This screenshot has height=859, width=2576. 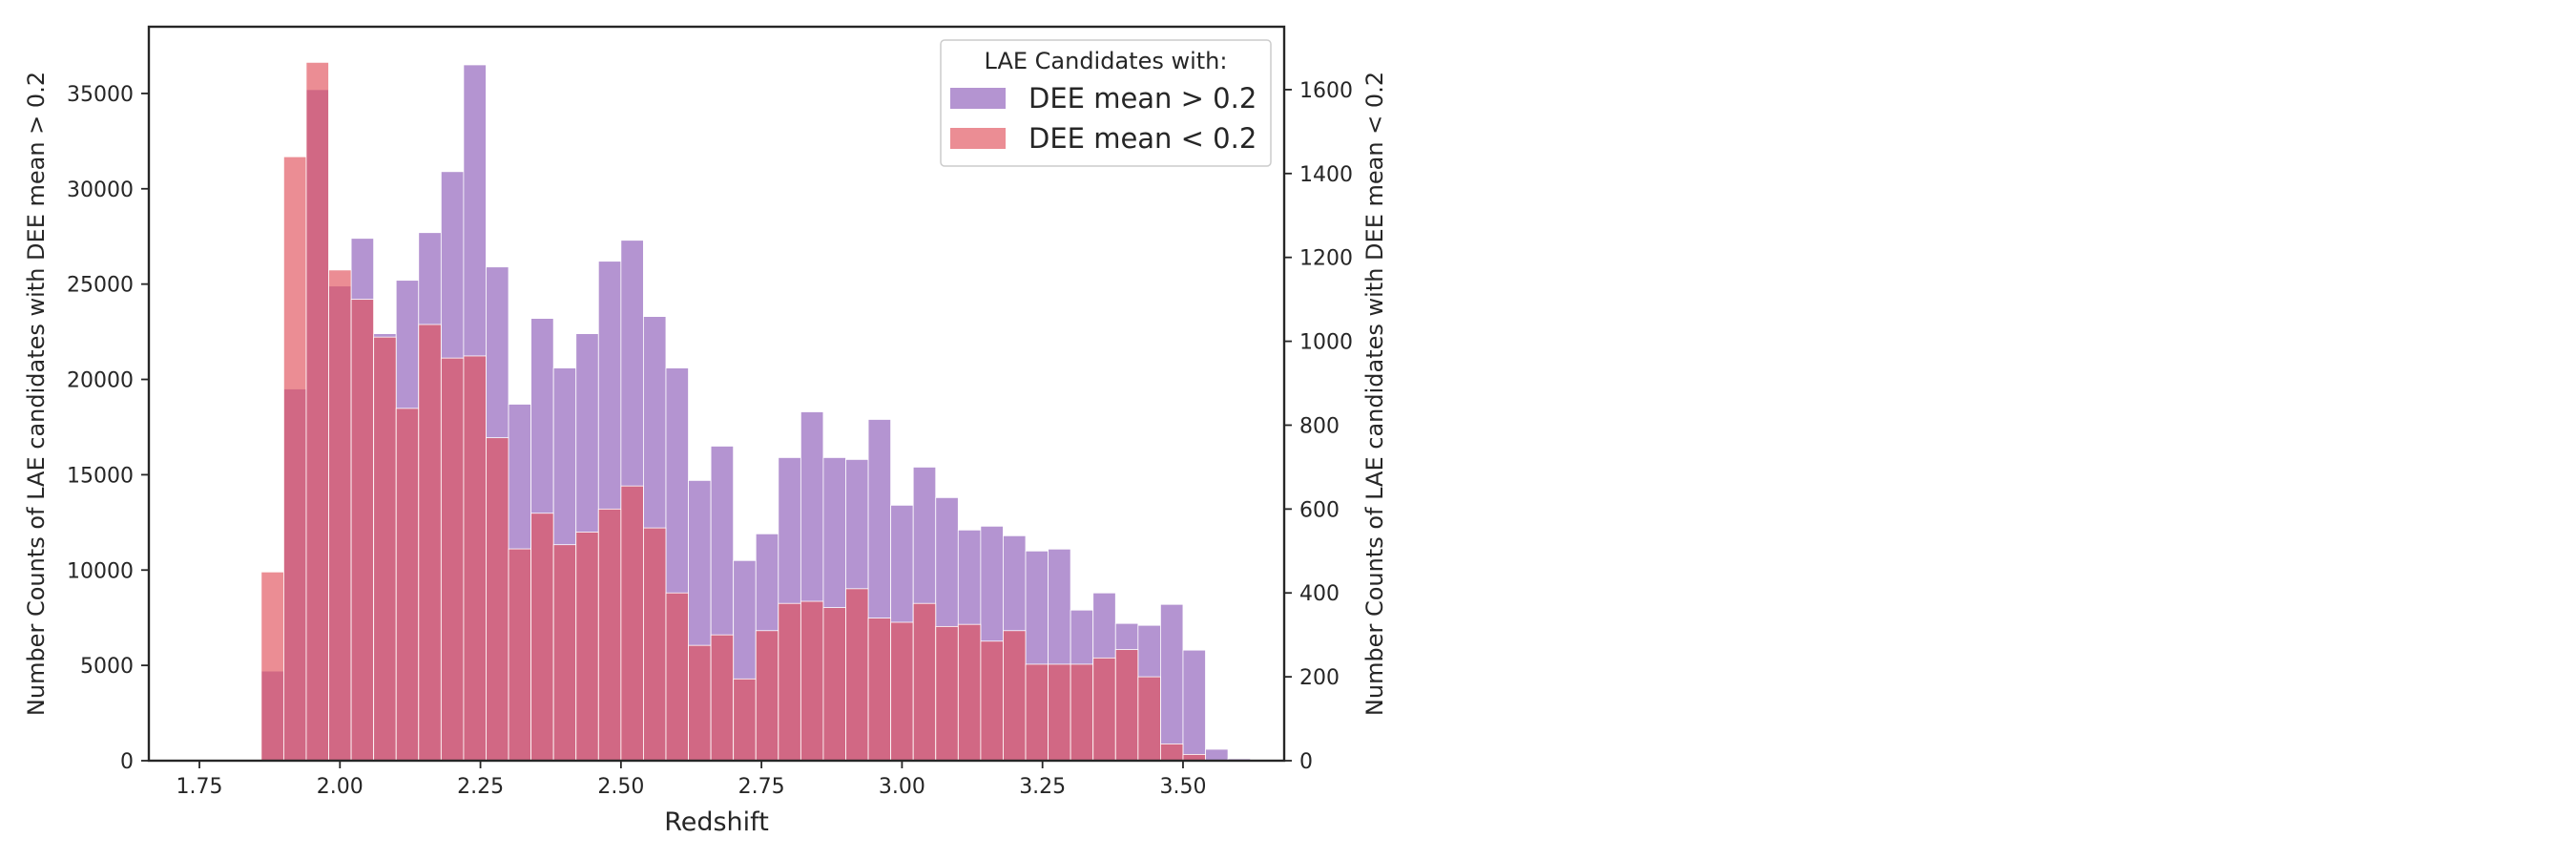 What do you see at coordinates (100, 286) in the screenshot?
I see `left-y-tick-label: 25000` at bounding box center [100, 286].